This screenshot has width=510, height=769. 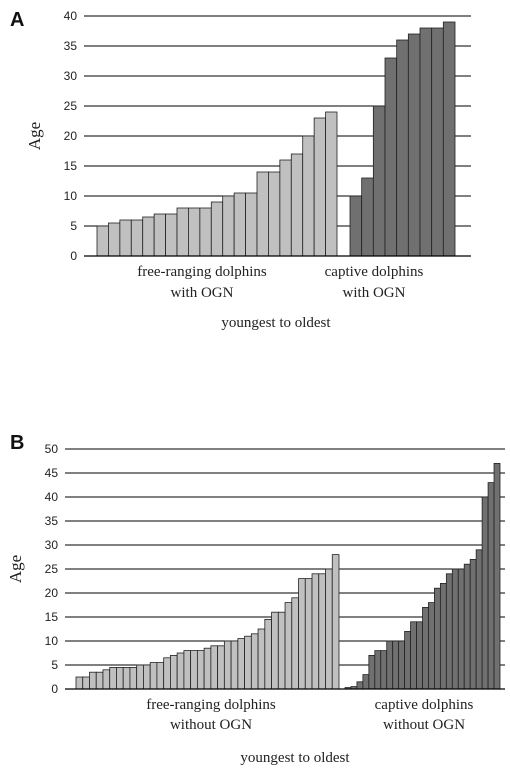 What do you see at coordinates (211, 725) in the screenshot?
I see `panel-b-group1-label-line2: without OGN` at bounding box center [211, 725].